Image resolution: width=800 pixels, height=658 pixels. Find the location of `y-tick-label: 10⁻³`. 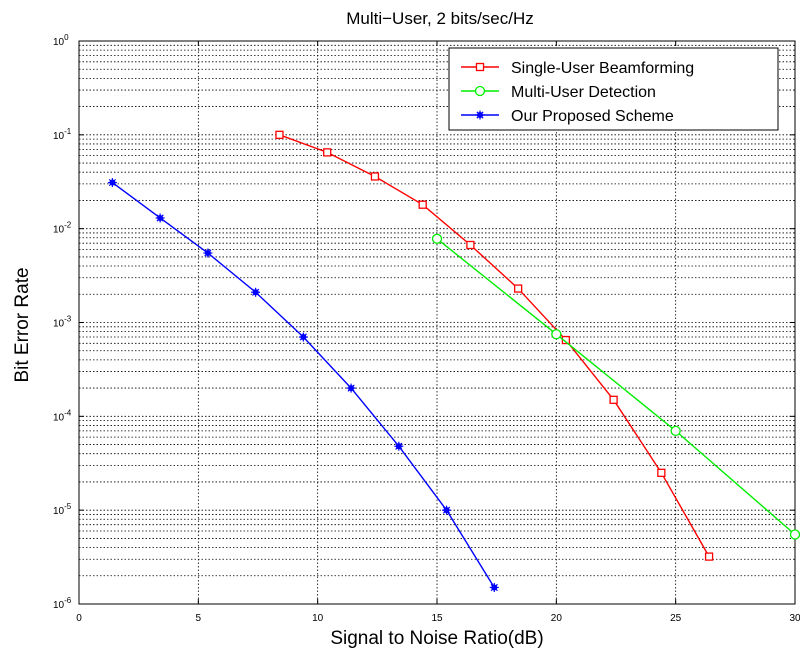

y-tick-label: 10⁻³ is located at coordinates (62, 322).